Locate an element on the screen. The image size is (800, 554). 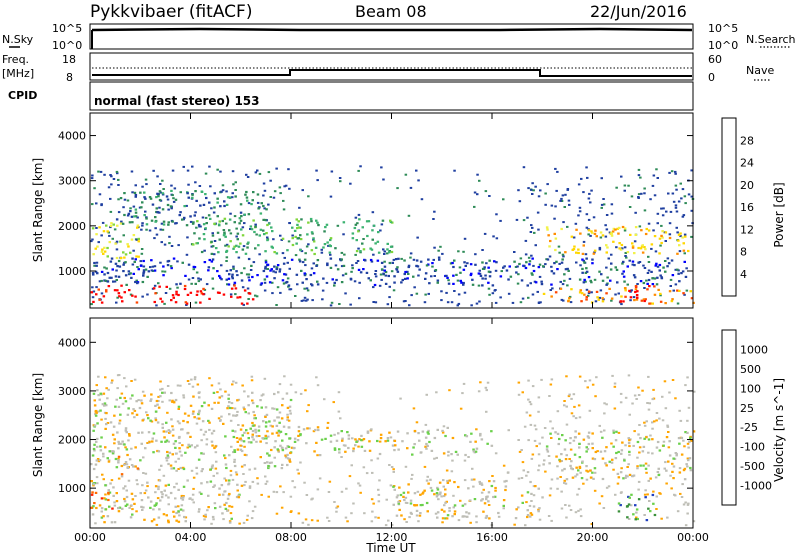
colorbar-frame is located at coordinates (729, 417).